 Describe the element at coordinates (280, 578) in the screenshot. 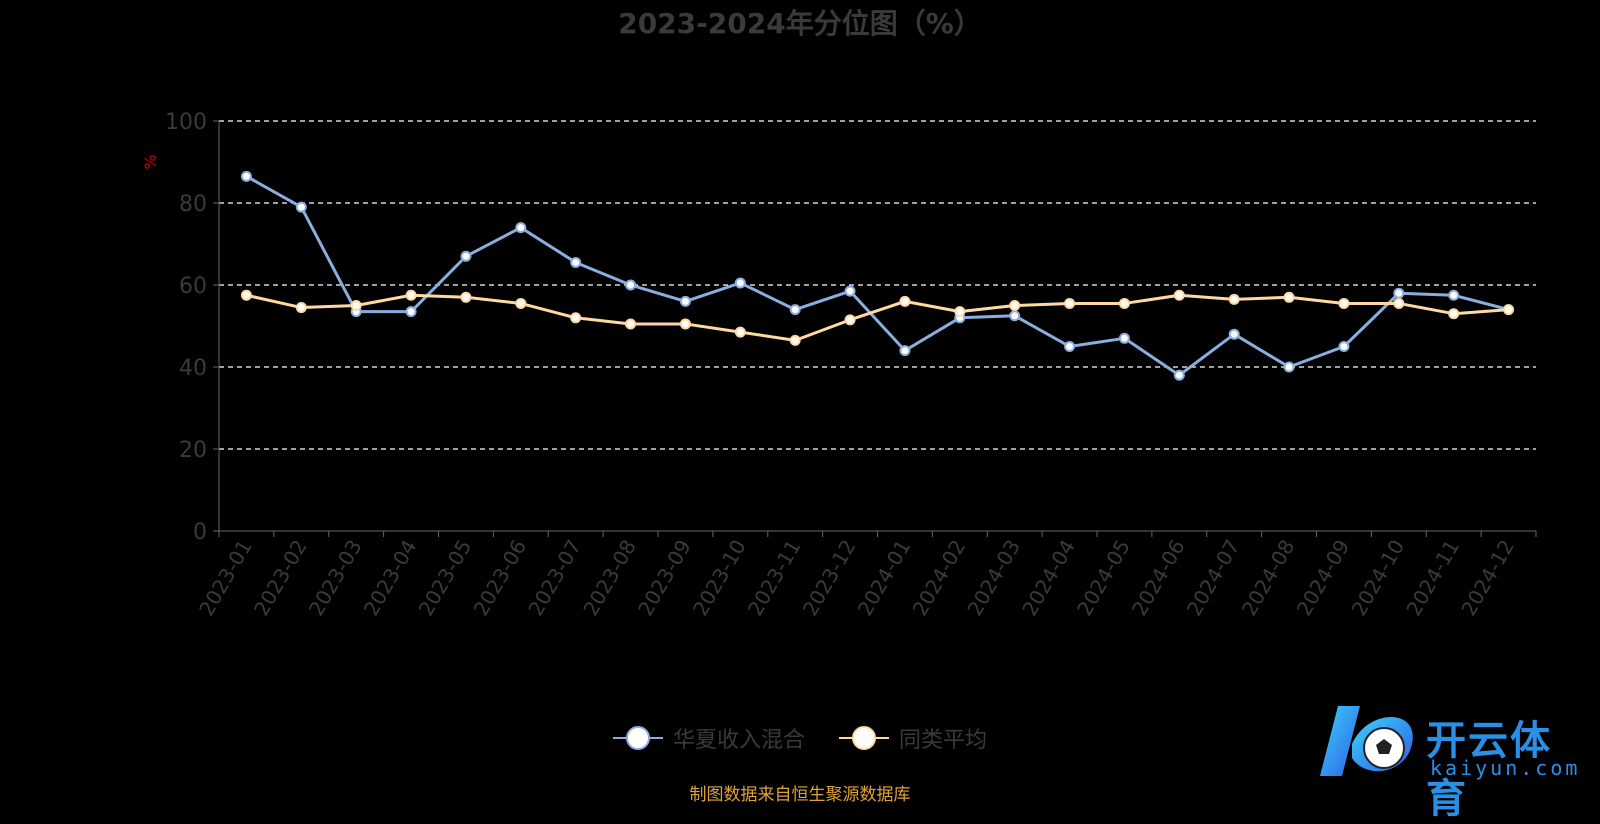

I see `x-tick-label: 2023-02` at that location.